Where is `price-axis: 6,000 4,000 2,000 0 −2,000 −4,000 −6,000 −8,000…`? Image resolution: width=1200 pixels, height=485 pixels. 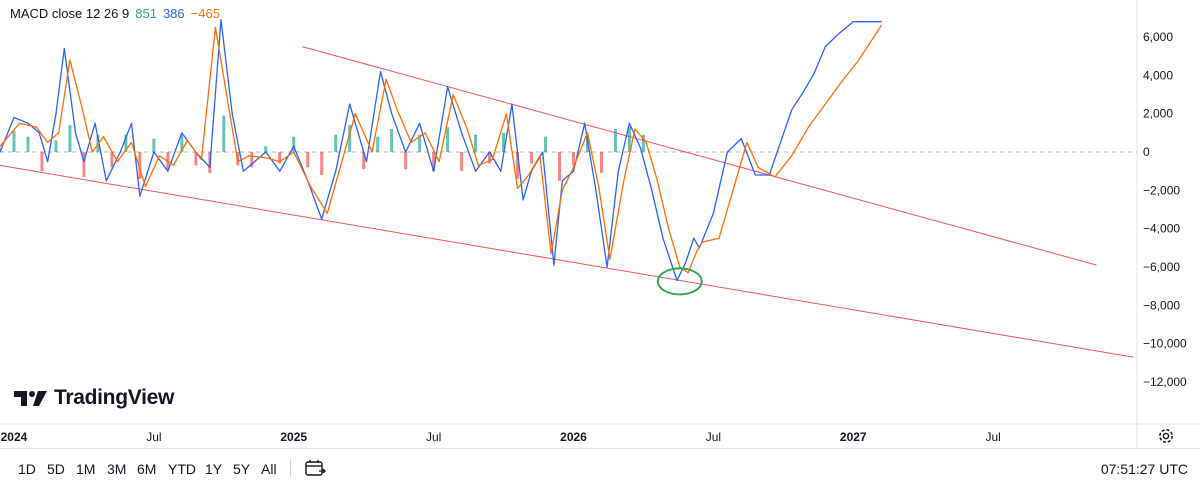 price-axis: 6,000 4,000 2,000 0 −2,000 −4,000 −6,000 −8,000… is located at coordinates (1165, 209).